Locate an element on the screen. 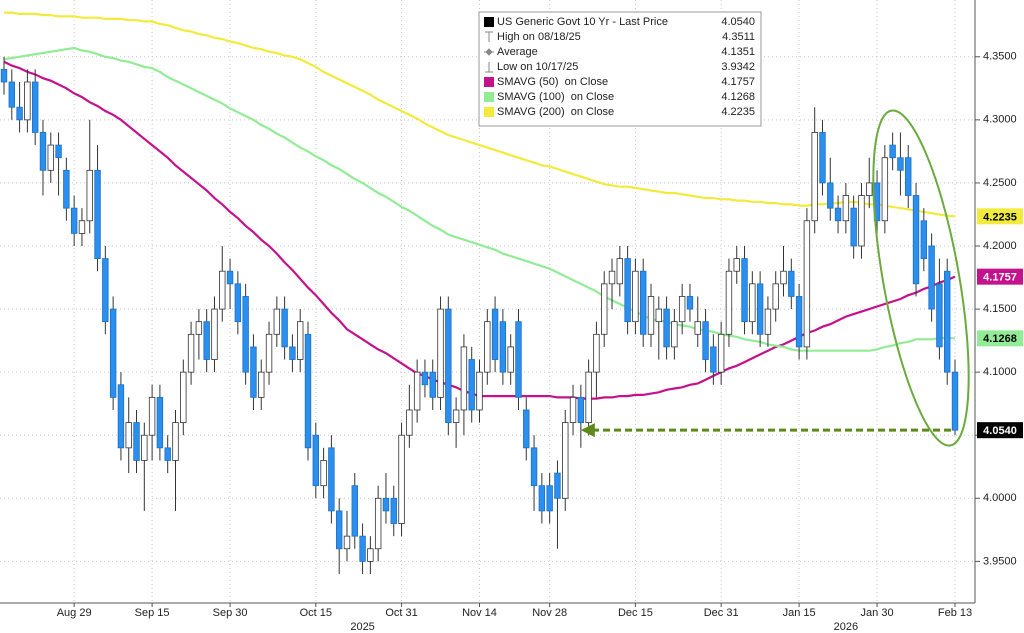  y-tick-label: 4.3000 is located at coordinates (1000, 120).